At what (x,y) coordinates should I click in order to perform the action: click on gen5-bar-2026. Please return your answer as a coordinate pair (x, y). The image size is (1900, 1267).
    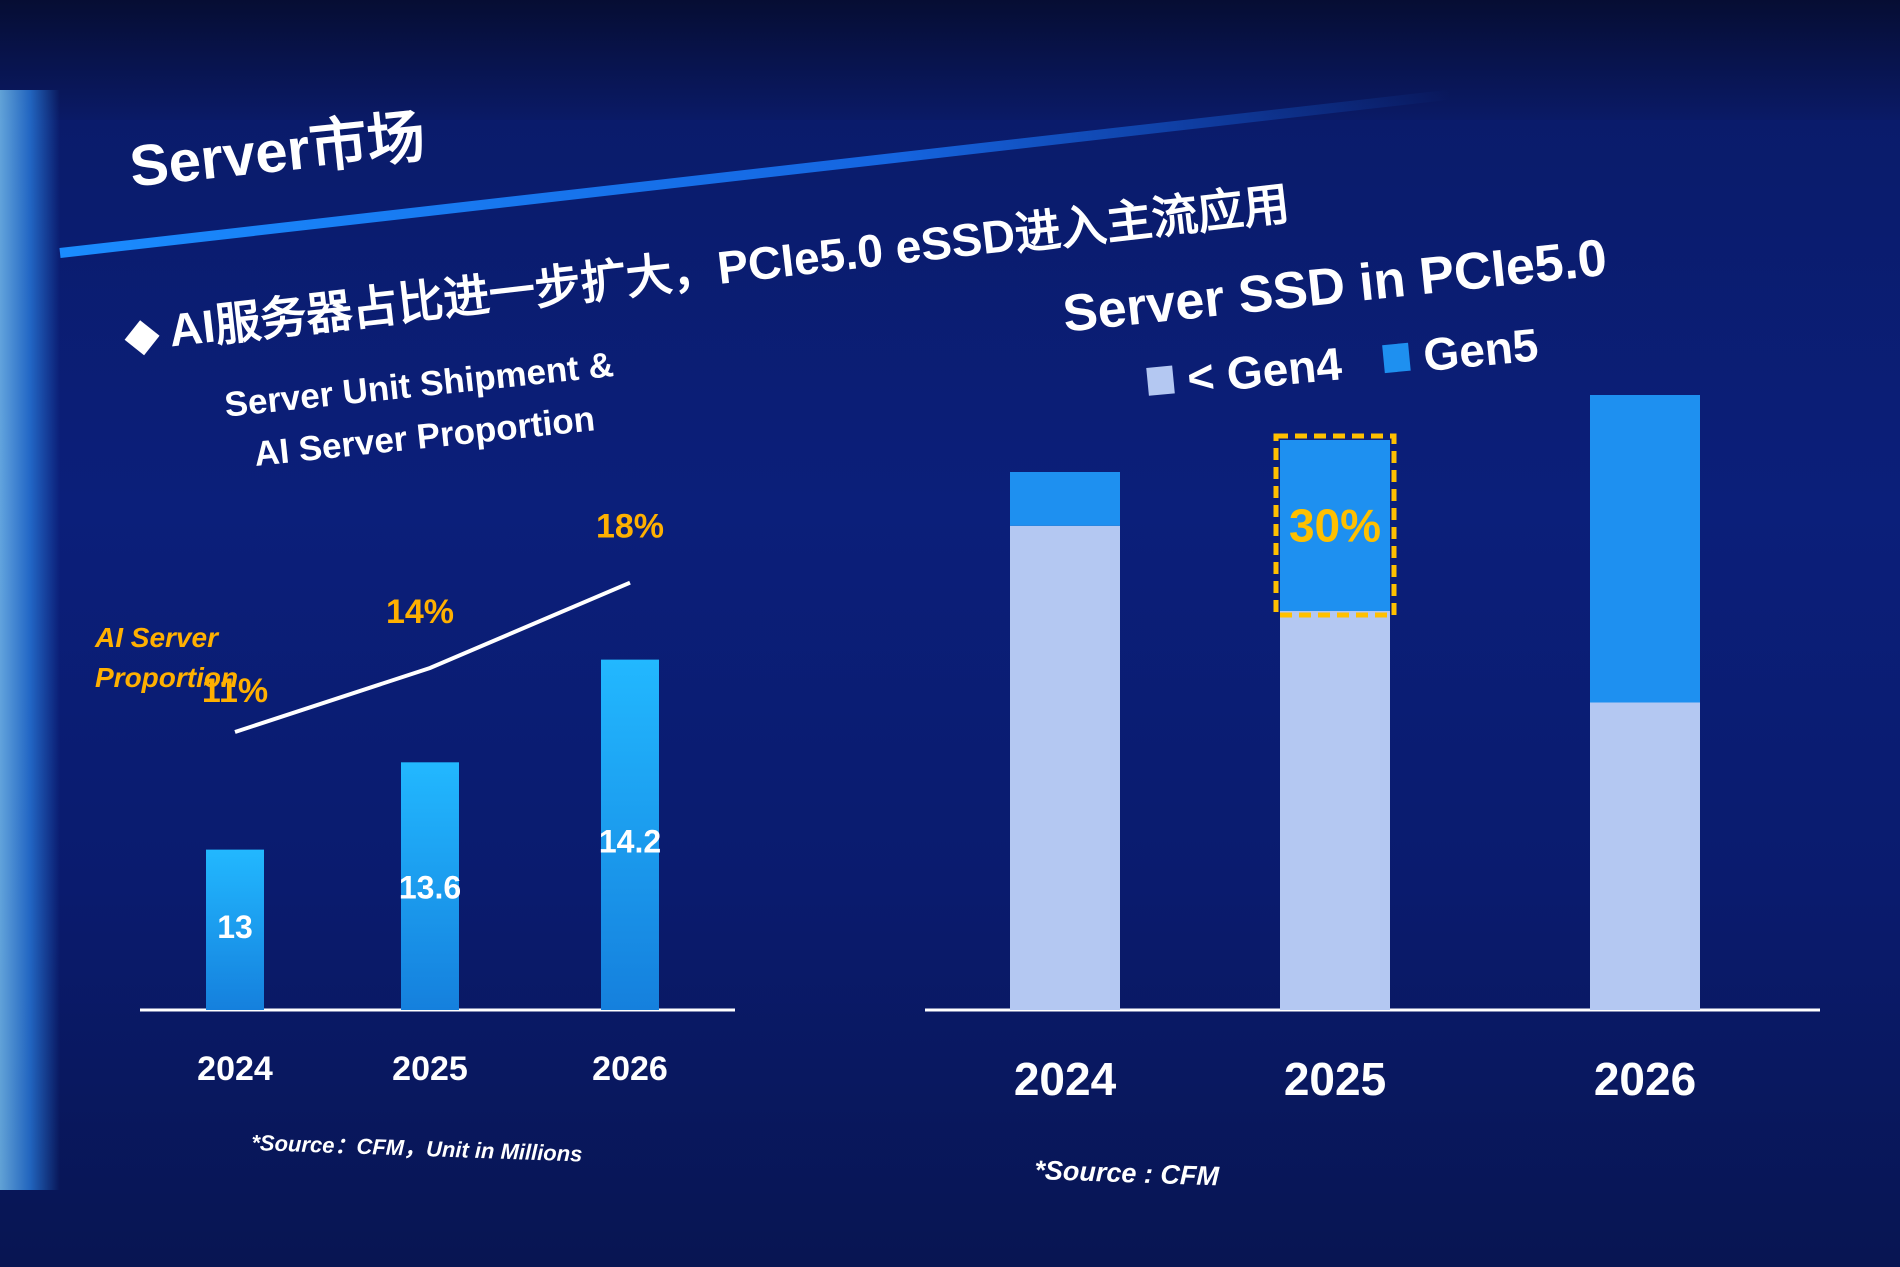
    Looking at the image, I should click on (1645, 549).